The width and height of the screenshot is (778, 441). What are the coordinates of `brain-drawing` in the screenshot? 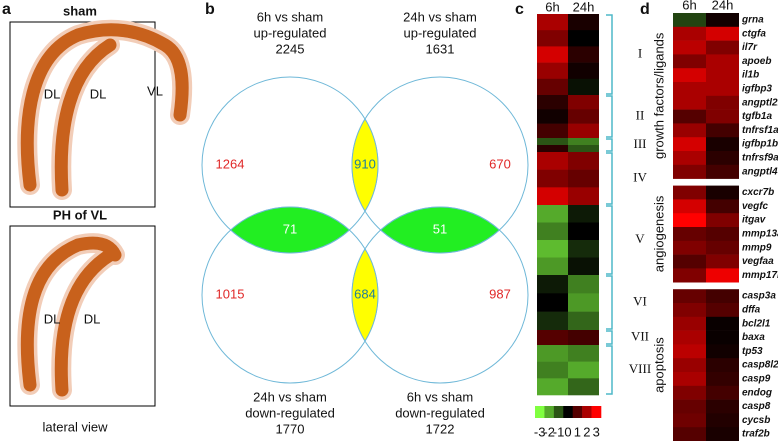 It's located at (71, 316).